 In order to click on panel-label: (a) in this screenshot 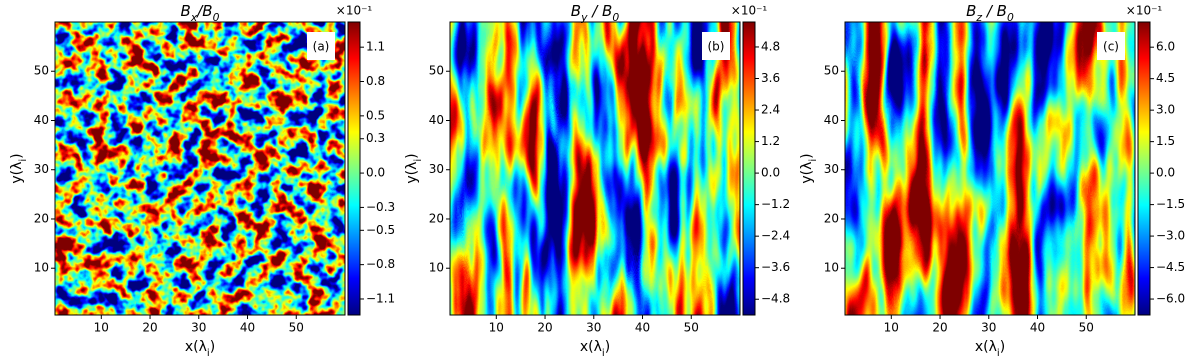, I will do `click(321, 46)`.